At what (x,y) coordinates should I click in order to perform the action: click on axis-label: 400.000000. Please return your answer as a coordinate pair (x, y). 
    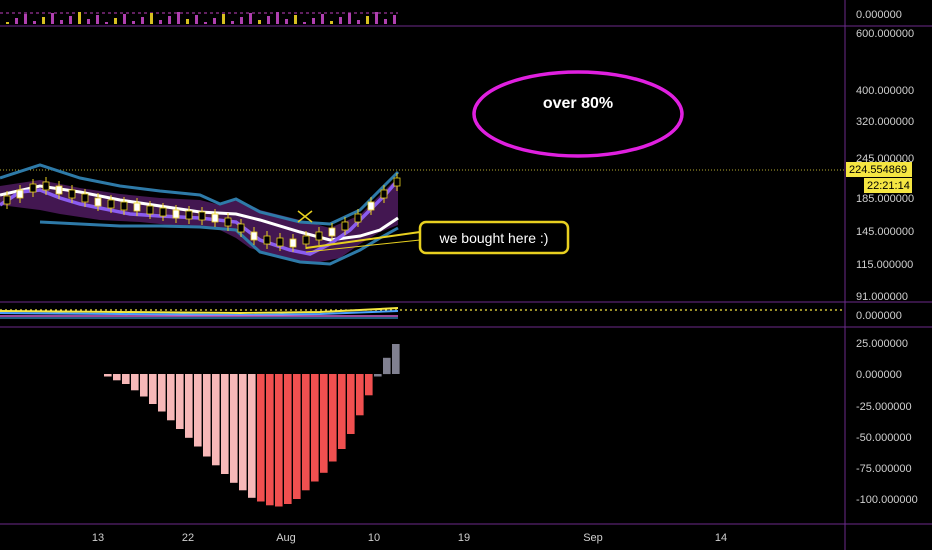
    Looking at the image, I should click on (885, 91).